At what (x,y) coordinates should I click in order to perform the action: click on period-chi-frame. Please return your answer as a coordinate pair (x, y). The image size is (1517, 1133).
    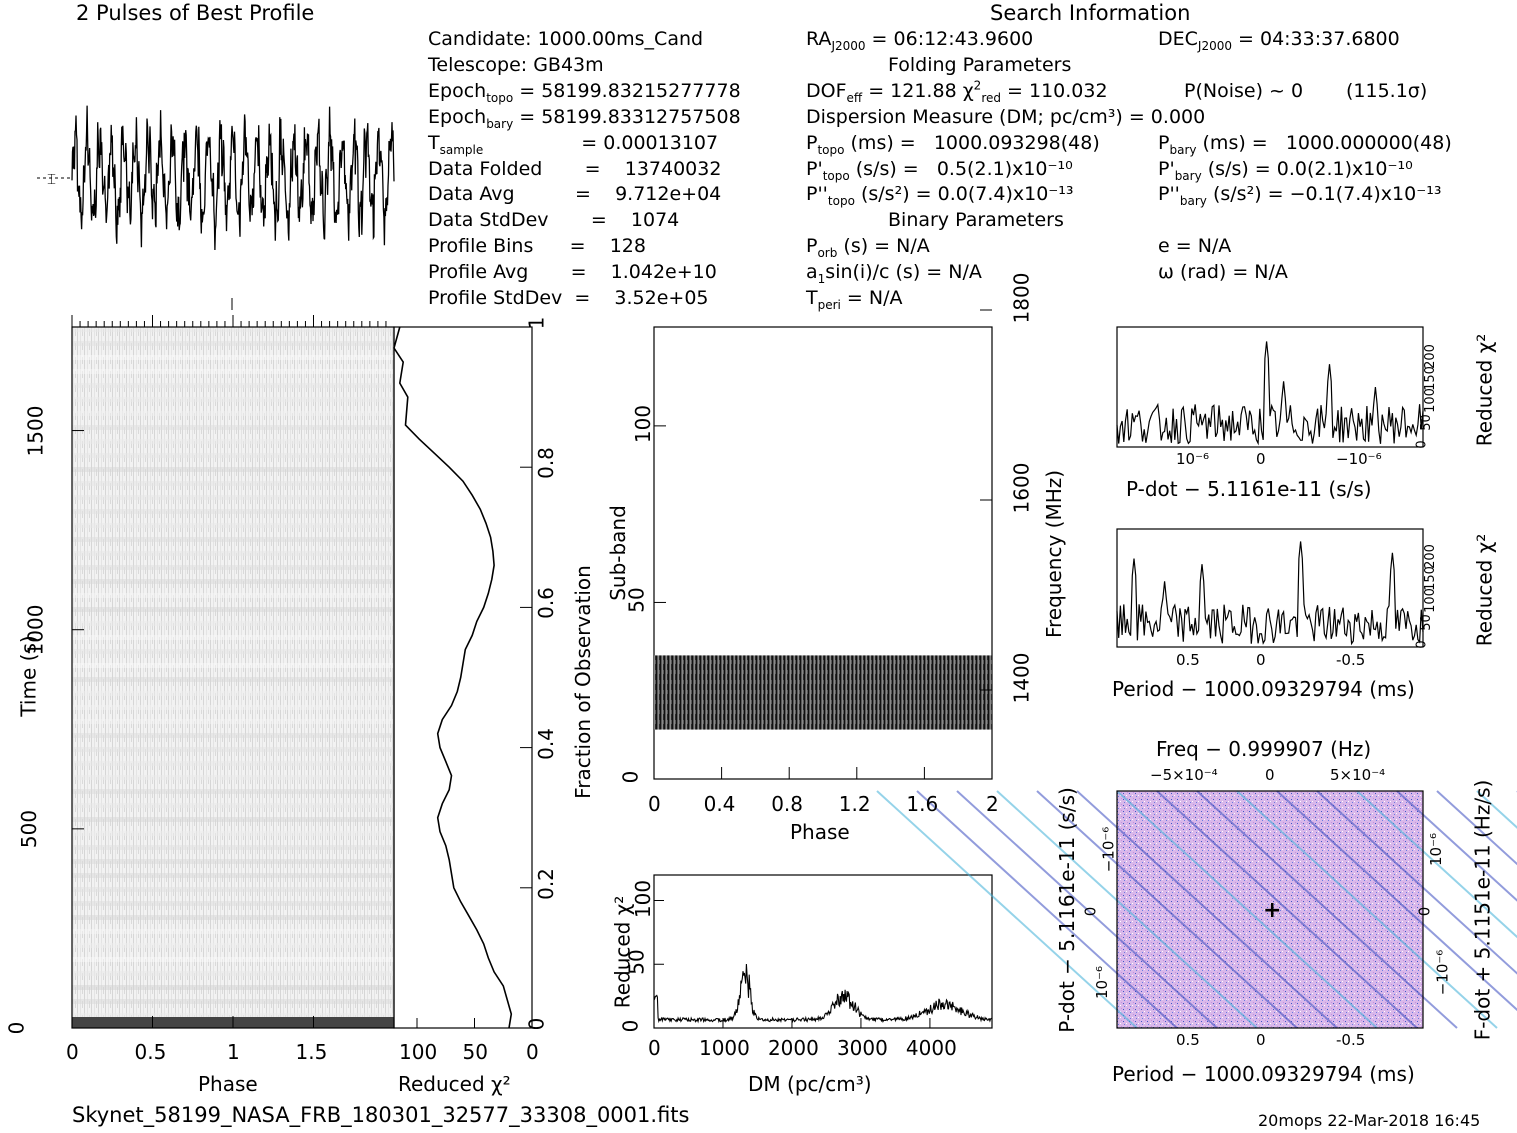
    Looking at the image, I should click on (1270, 588).